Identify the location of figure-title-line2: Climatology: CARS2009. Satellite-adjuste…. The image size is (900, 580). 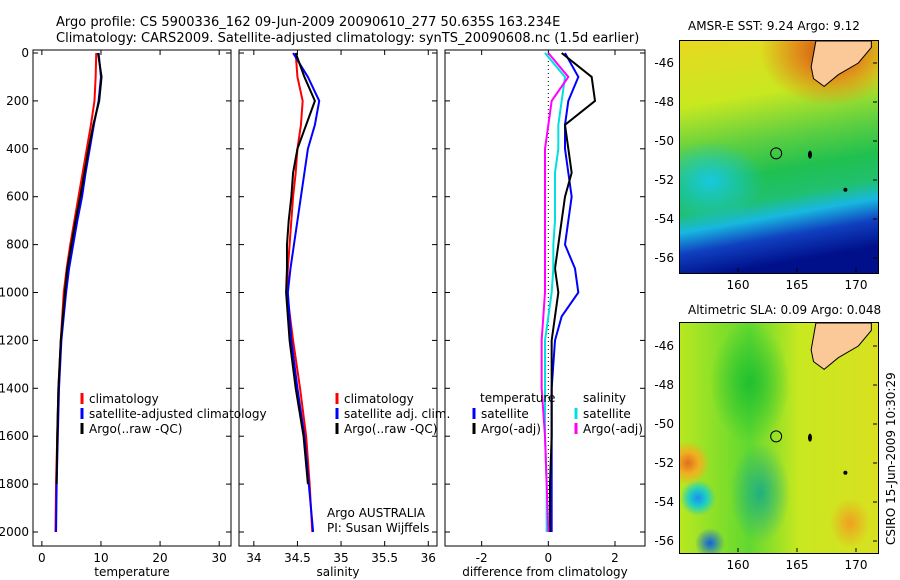
(348, 38).